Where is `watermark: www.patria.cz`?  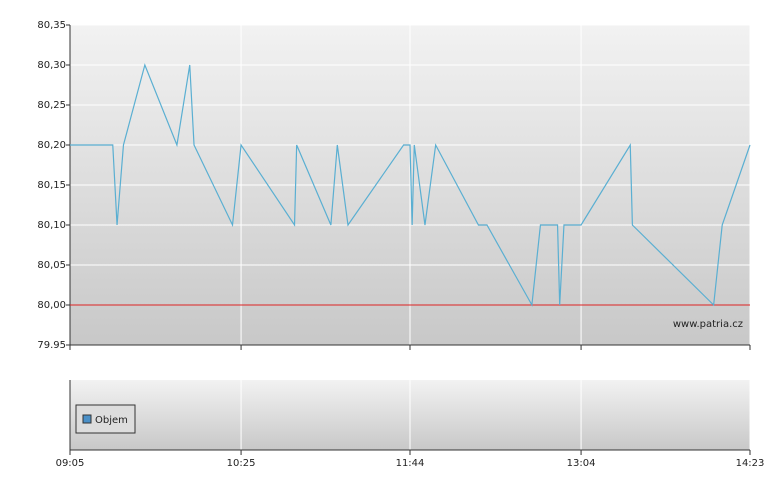
watermark: www.patria.cz is located at coordinates (708, 324).